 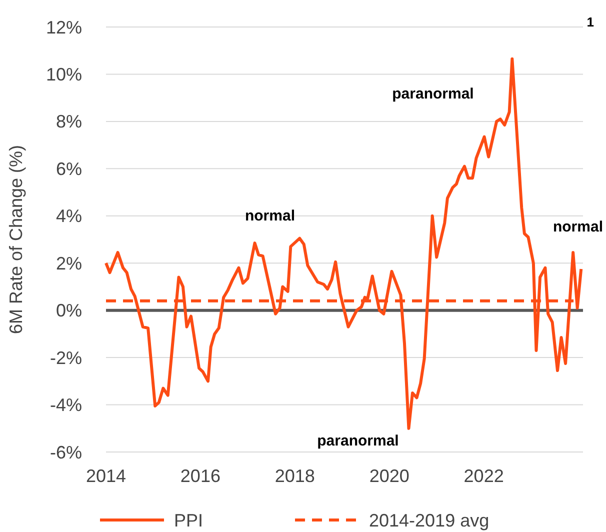 I want to click on y-tick-label: 4%, so click(x=69, y=216).